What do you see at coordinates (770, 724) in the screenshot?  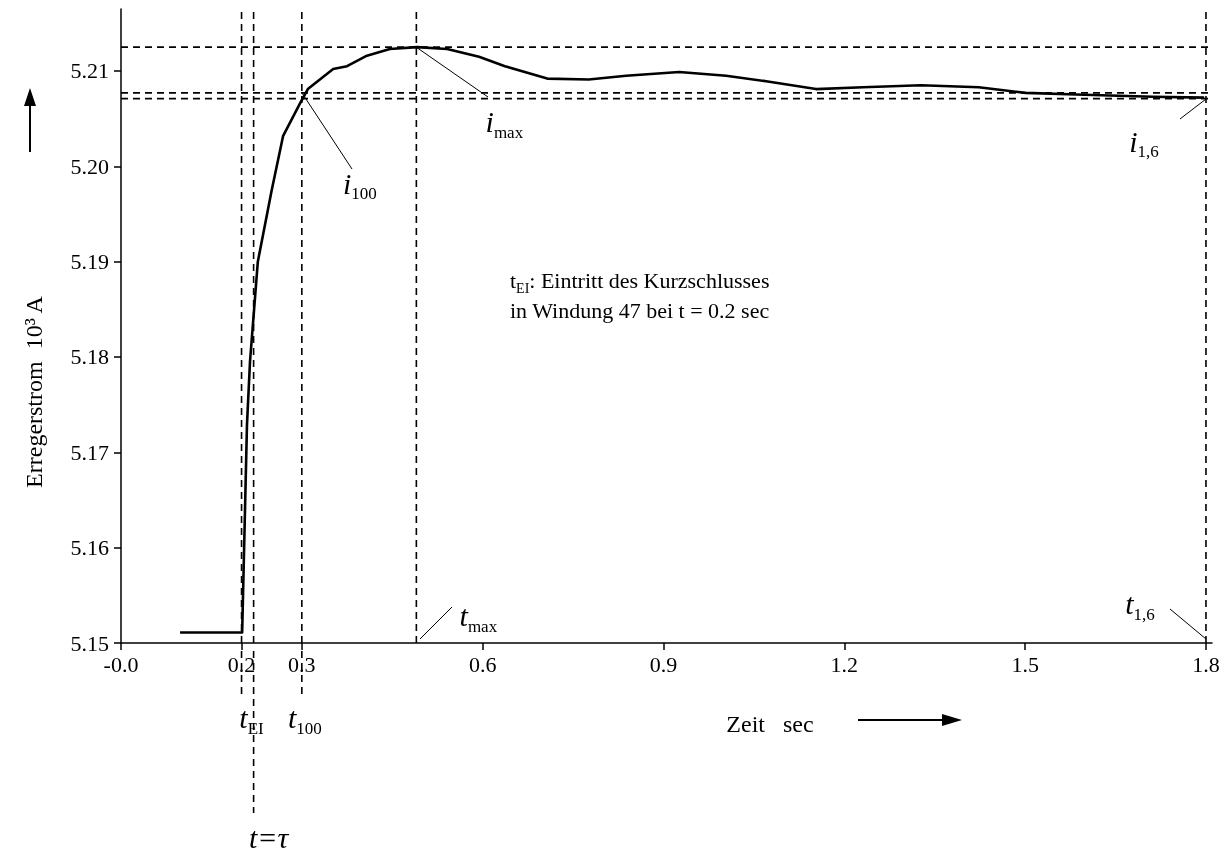 I see `x-axis-title: Zeit sec` at bounding box center [770, 724].